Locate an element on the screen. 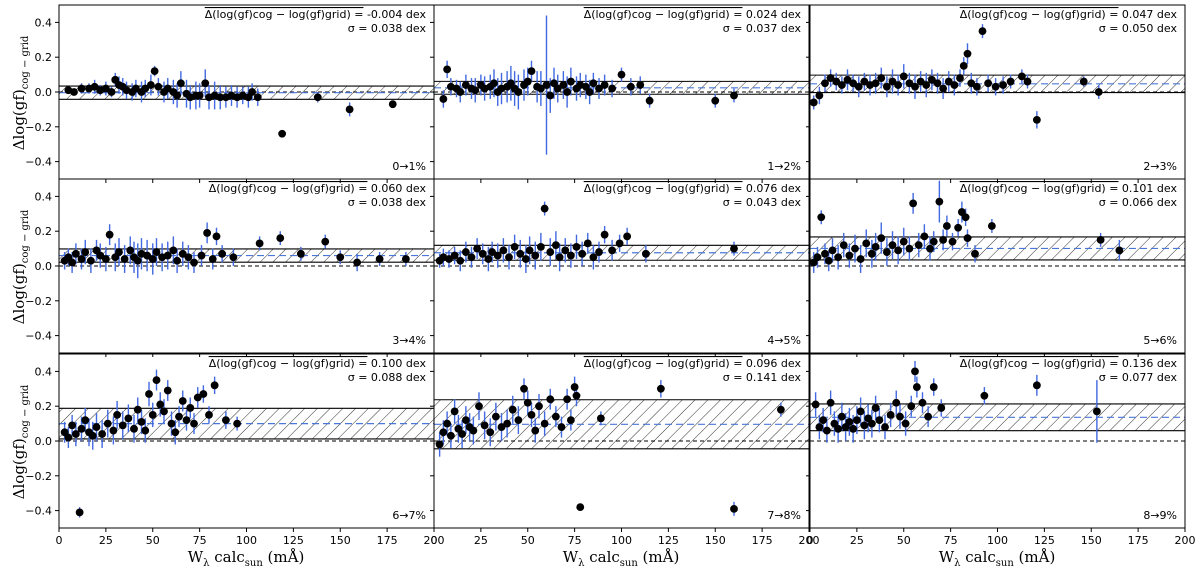 The width and height of the screenshot is (1200, 569). sigma-annotation: σ = 0.077 dex is located at coordinates (1138, 377).